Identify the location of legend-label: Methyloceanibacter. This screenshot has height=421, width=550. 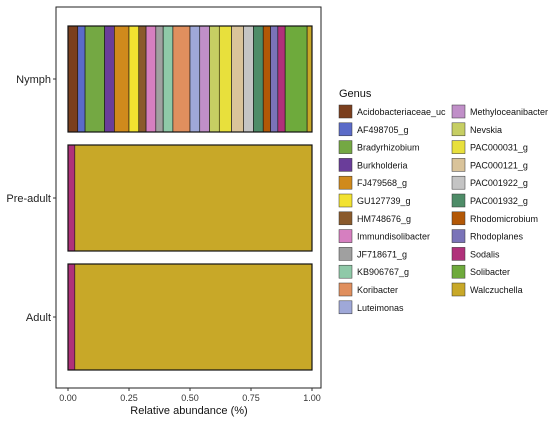
(509, 112).